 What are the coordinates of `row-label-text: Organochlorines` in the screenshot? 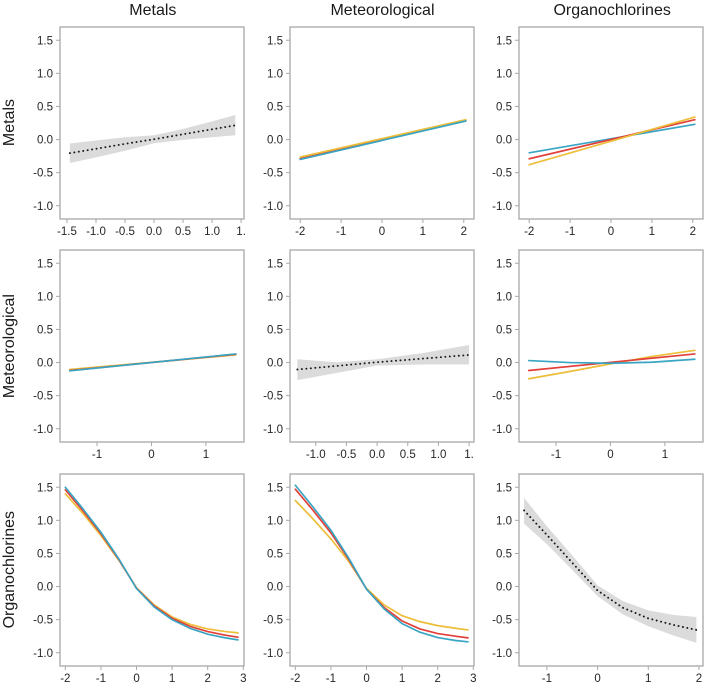 It's located at (9, 569).